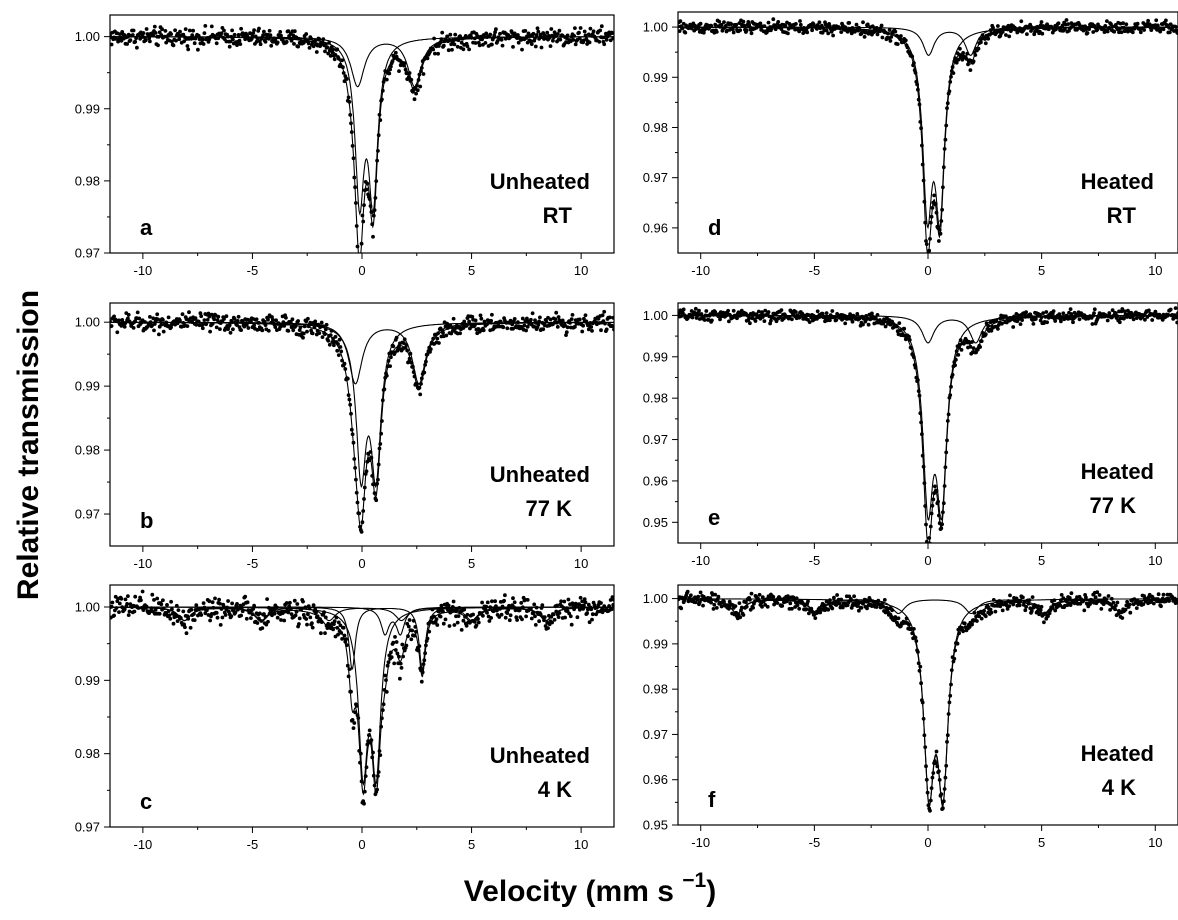  What do you see at coordinates (540, 474) in the screenshot?
I see `condition-label-line1-b: Unheated` at bounding box center [540, 474].